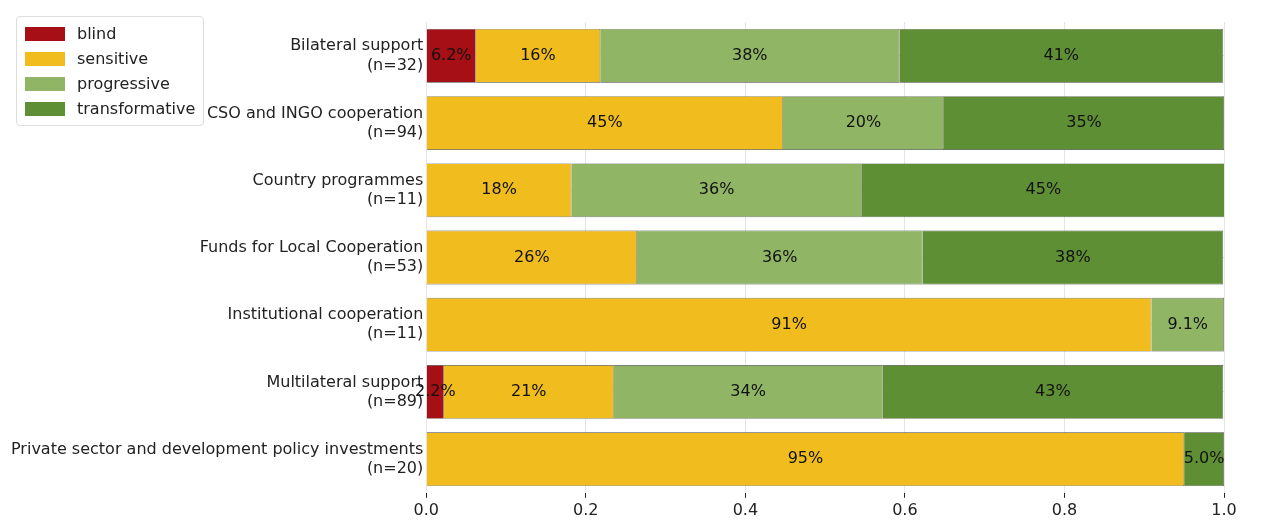 This screenshot has height=523, width=1264. What do you see at coordinates (1188, 323) in the screenshot?
I see `data-label: 9.1%` at bounding box center [1188, 323].